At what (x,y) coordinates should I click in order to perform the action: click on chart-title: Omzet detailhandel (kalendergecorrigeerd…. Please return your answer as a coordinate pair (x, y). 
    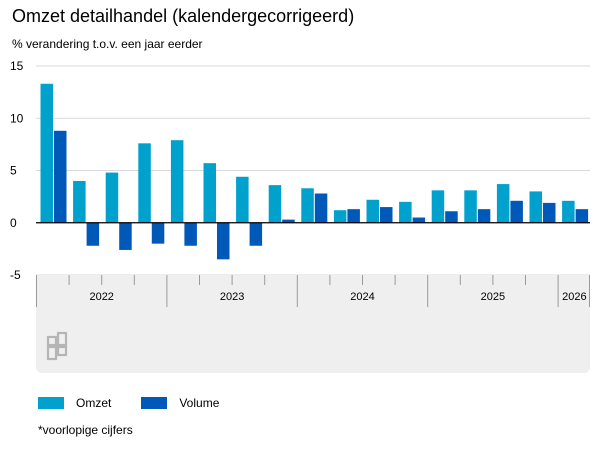
    Looking at the image, I should click on (183, 16).